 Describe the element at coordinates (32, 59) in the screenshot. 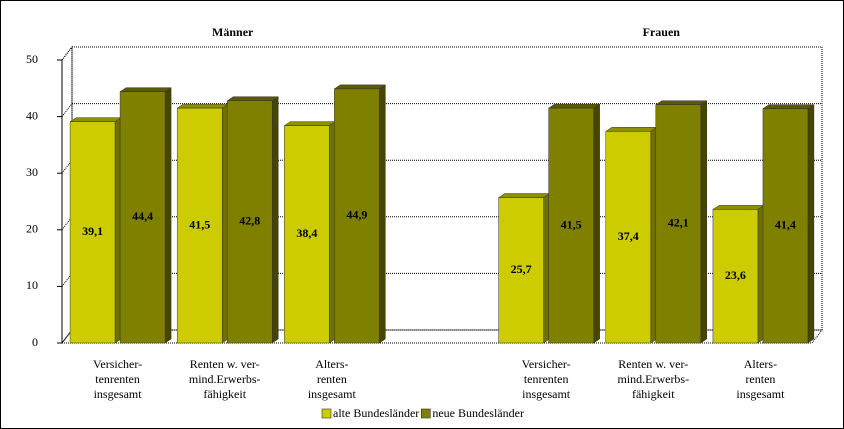

I see `y-tick-label: 50` at that location.